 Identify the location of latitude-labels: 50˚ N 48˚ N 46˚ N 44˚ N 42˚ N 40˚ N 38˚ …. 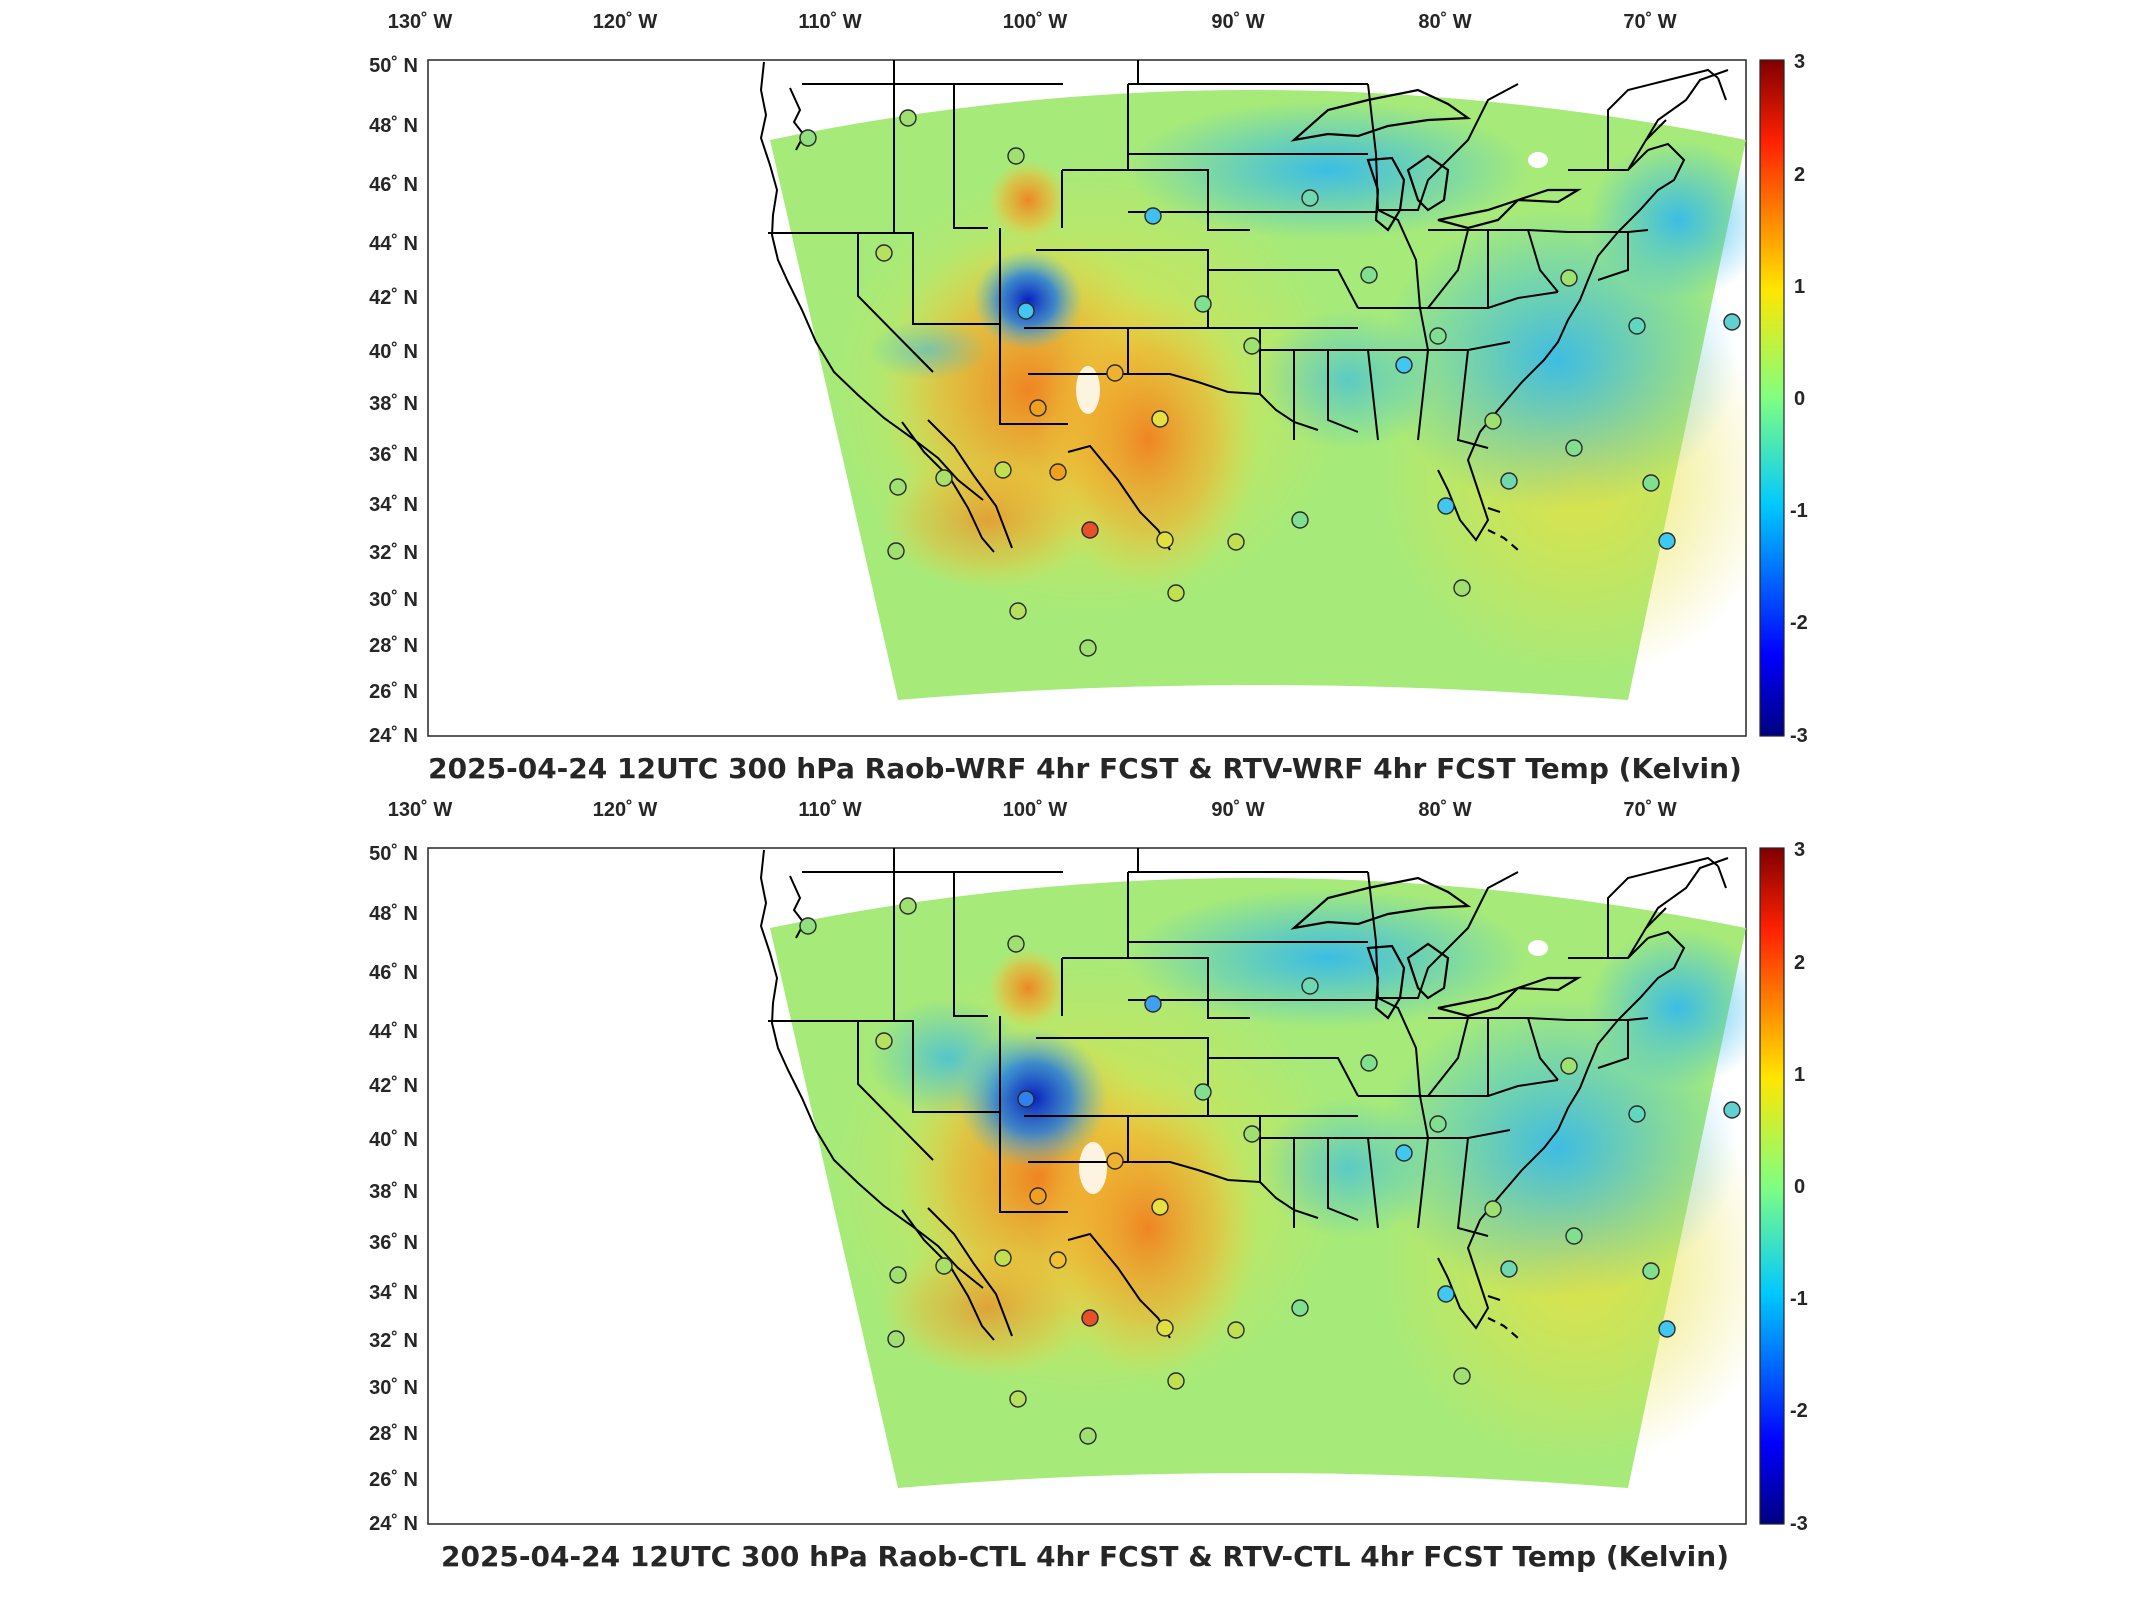
(393, 400).